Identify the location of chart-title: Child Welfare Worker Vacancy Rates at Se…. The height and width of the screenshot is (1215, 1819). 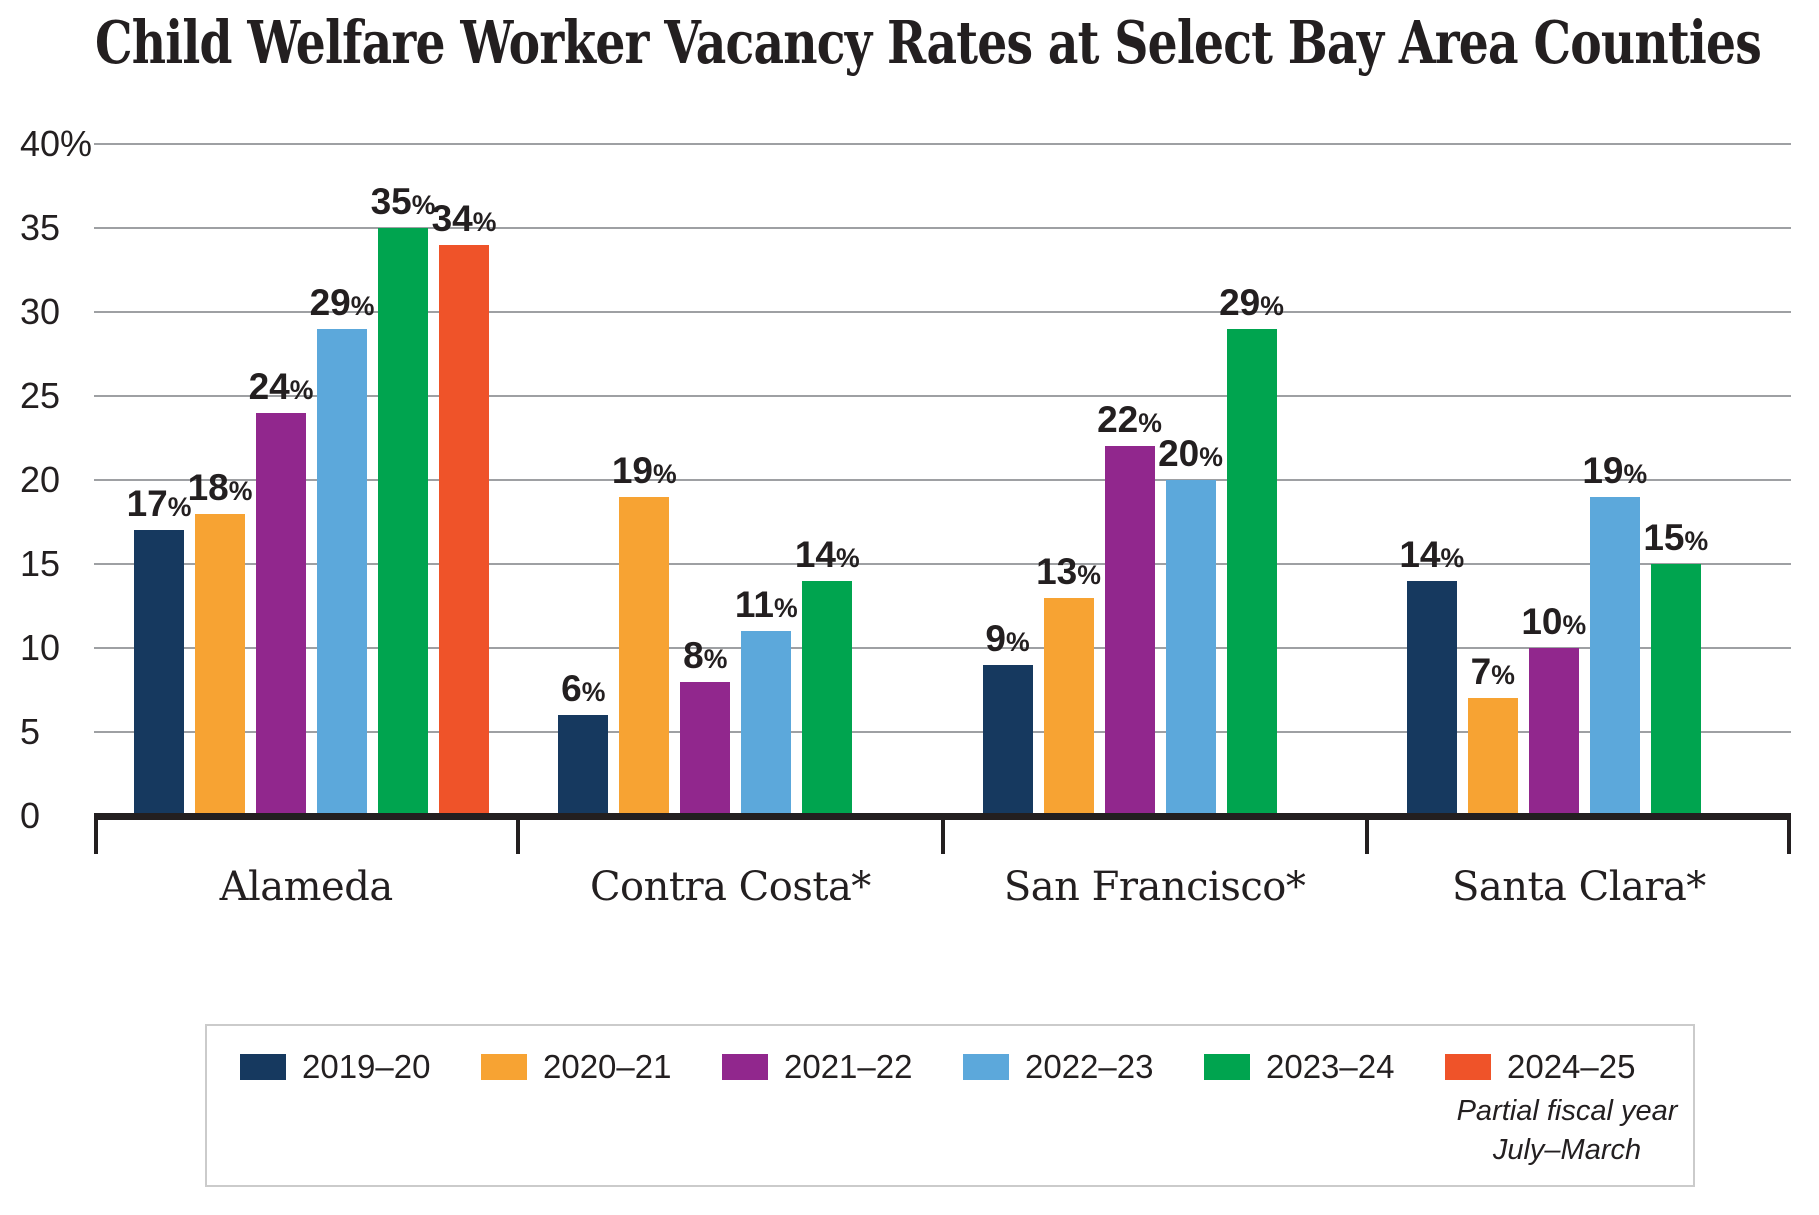
(928, 42).